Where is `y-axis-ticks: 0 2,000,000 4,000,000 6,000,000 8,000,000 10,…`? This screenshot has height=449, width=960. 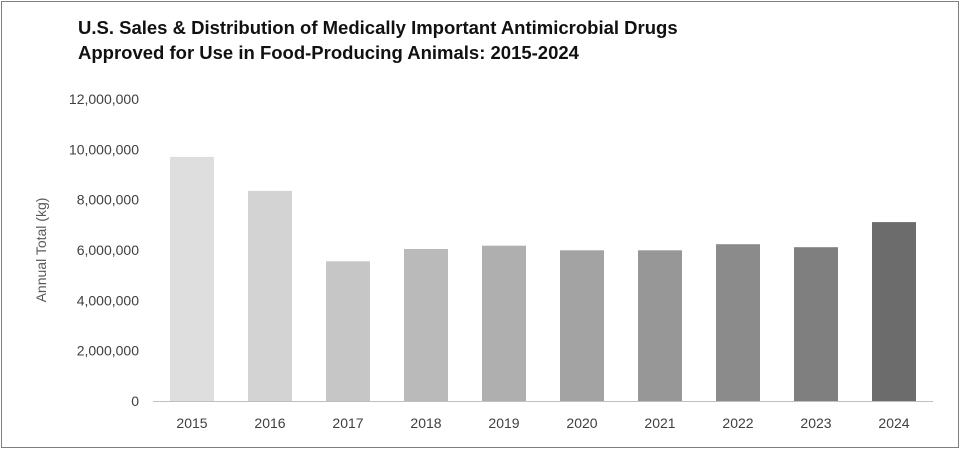 y-axis-ticks: 0 2,000,000 4,000,000 6,000,000 8,000,000 10,… is located at coordinates (104, 250).